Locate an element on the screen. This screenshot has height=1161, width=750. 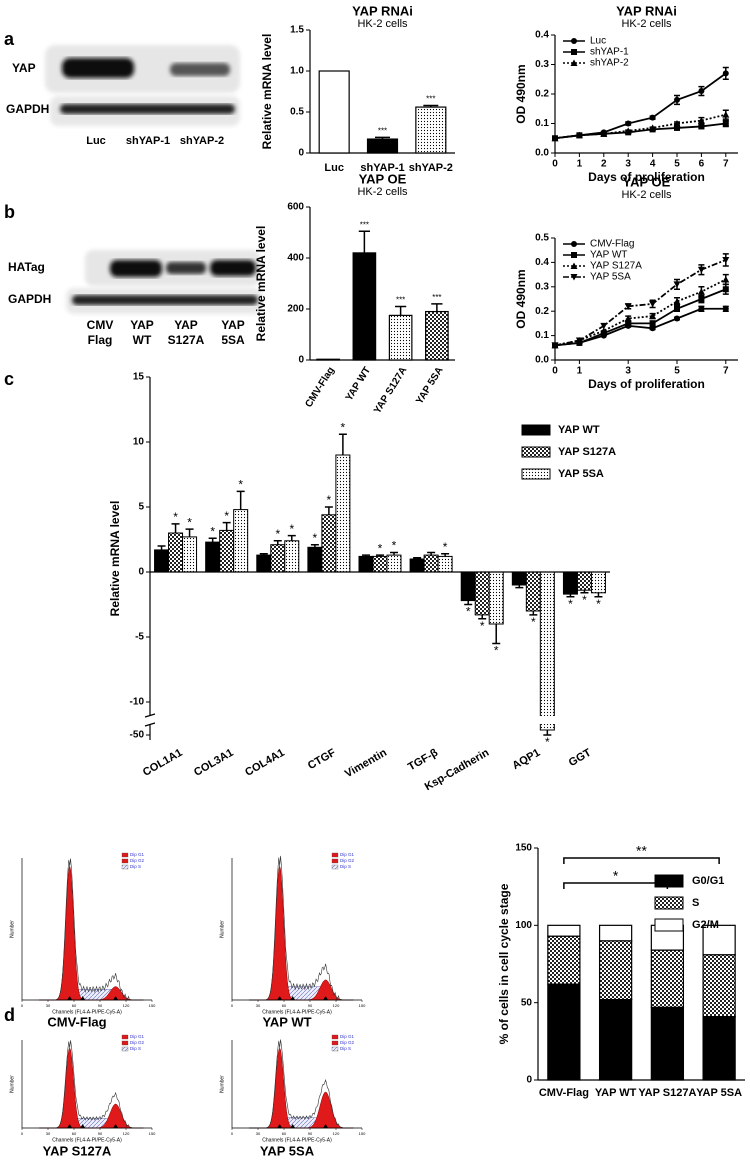
y-tick-label: 0.4 is located at coordinates (542, 35).